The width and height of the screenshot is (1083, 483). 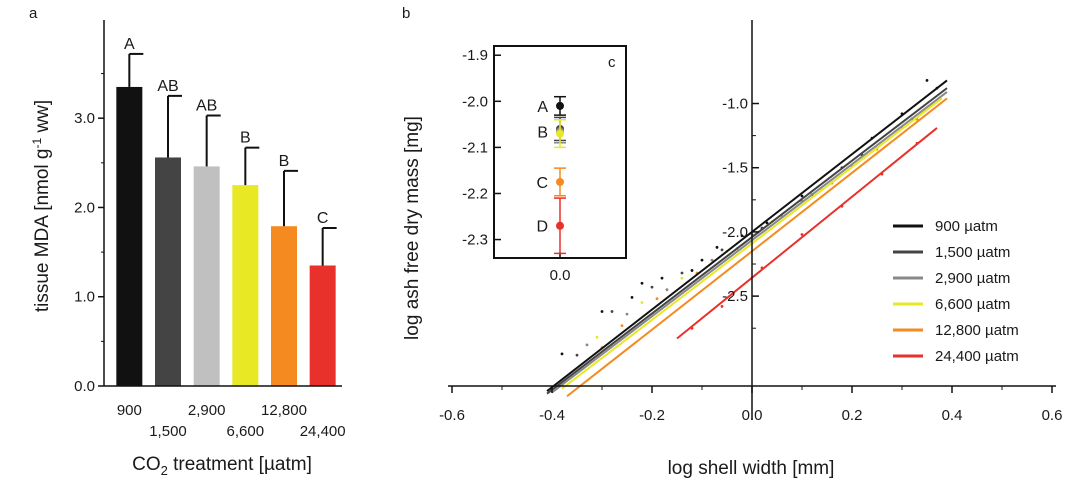 What do you see at coordinates (168, 431) in the screenshot?
I see `x-tick-label-1: 1,500` at bounding box center [168, 431].